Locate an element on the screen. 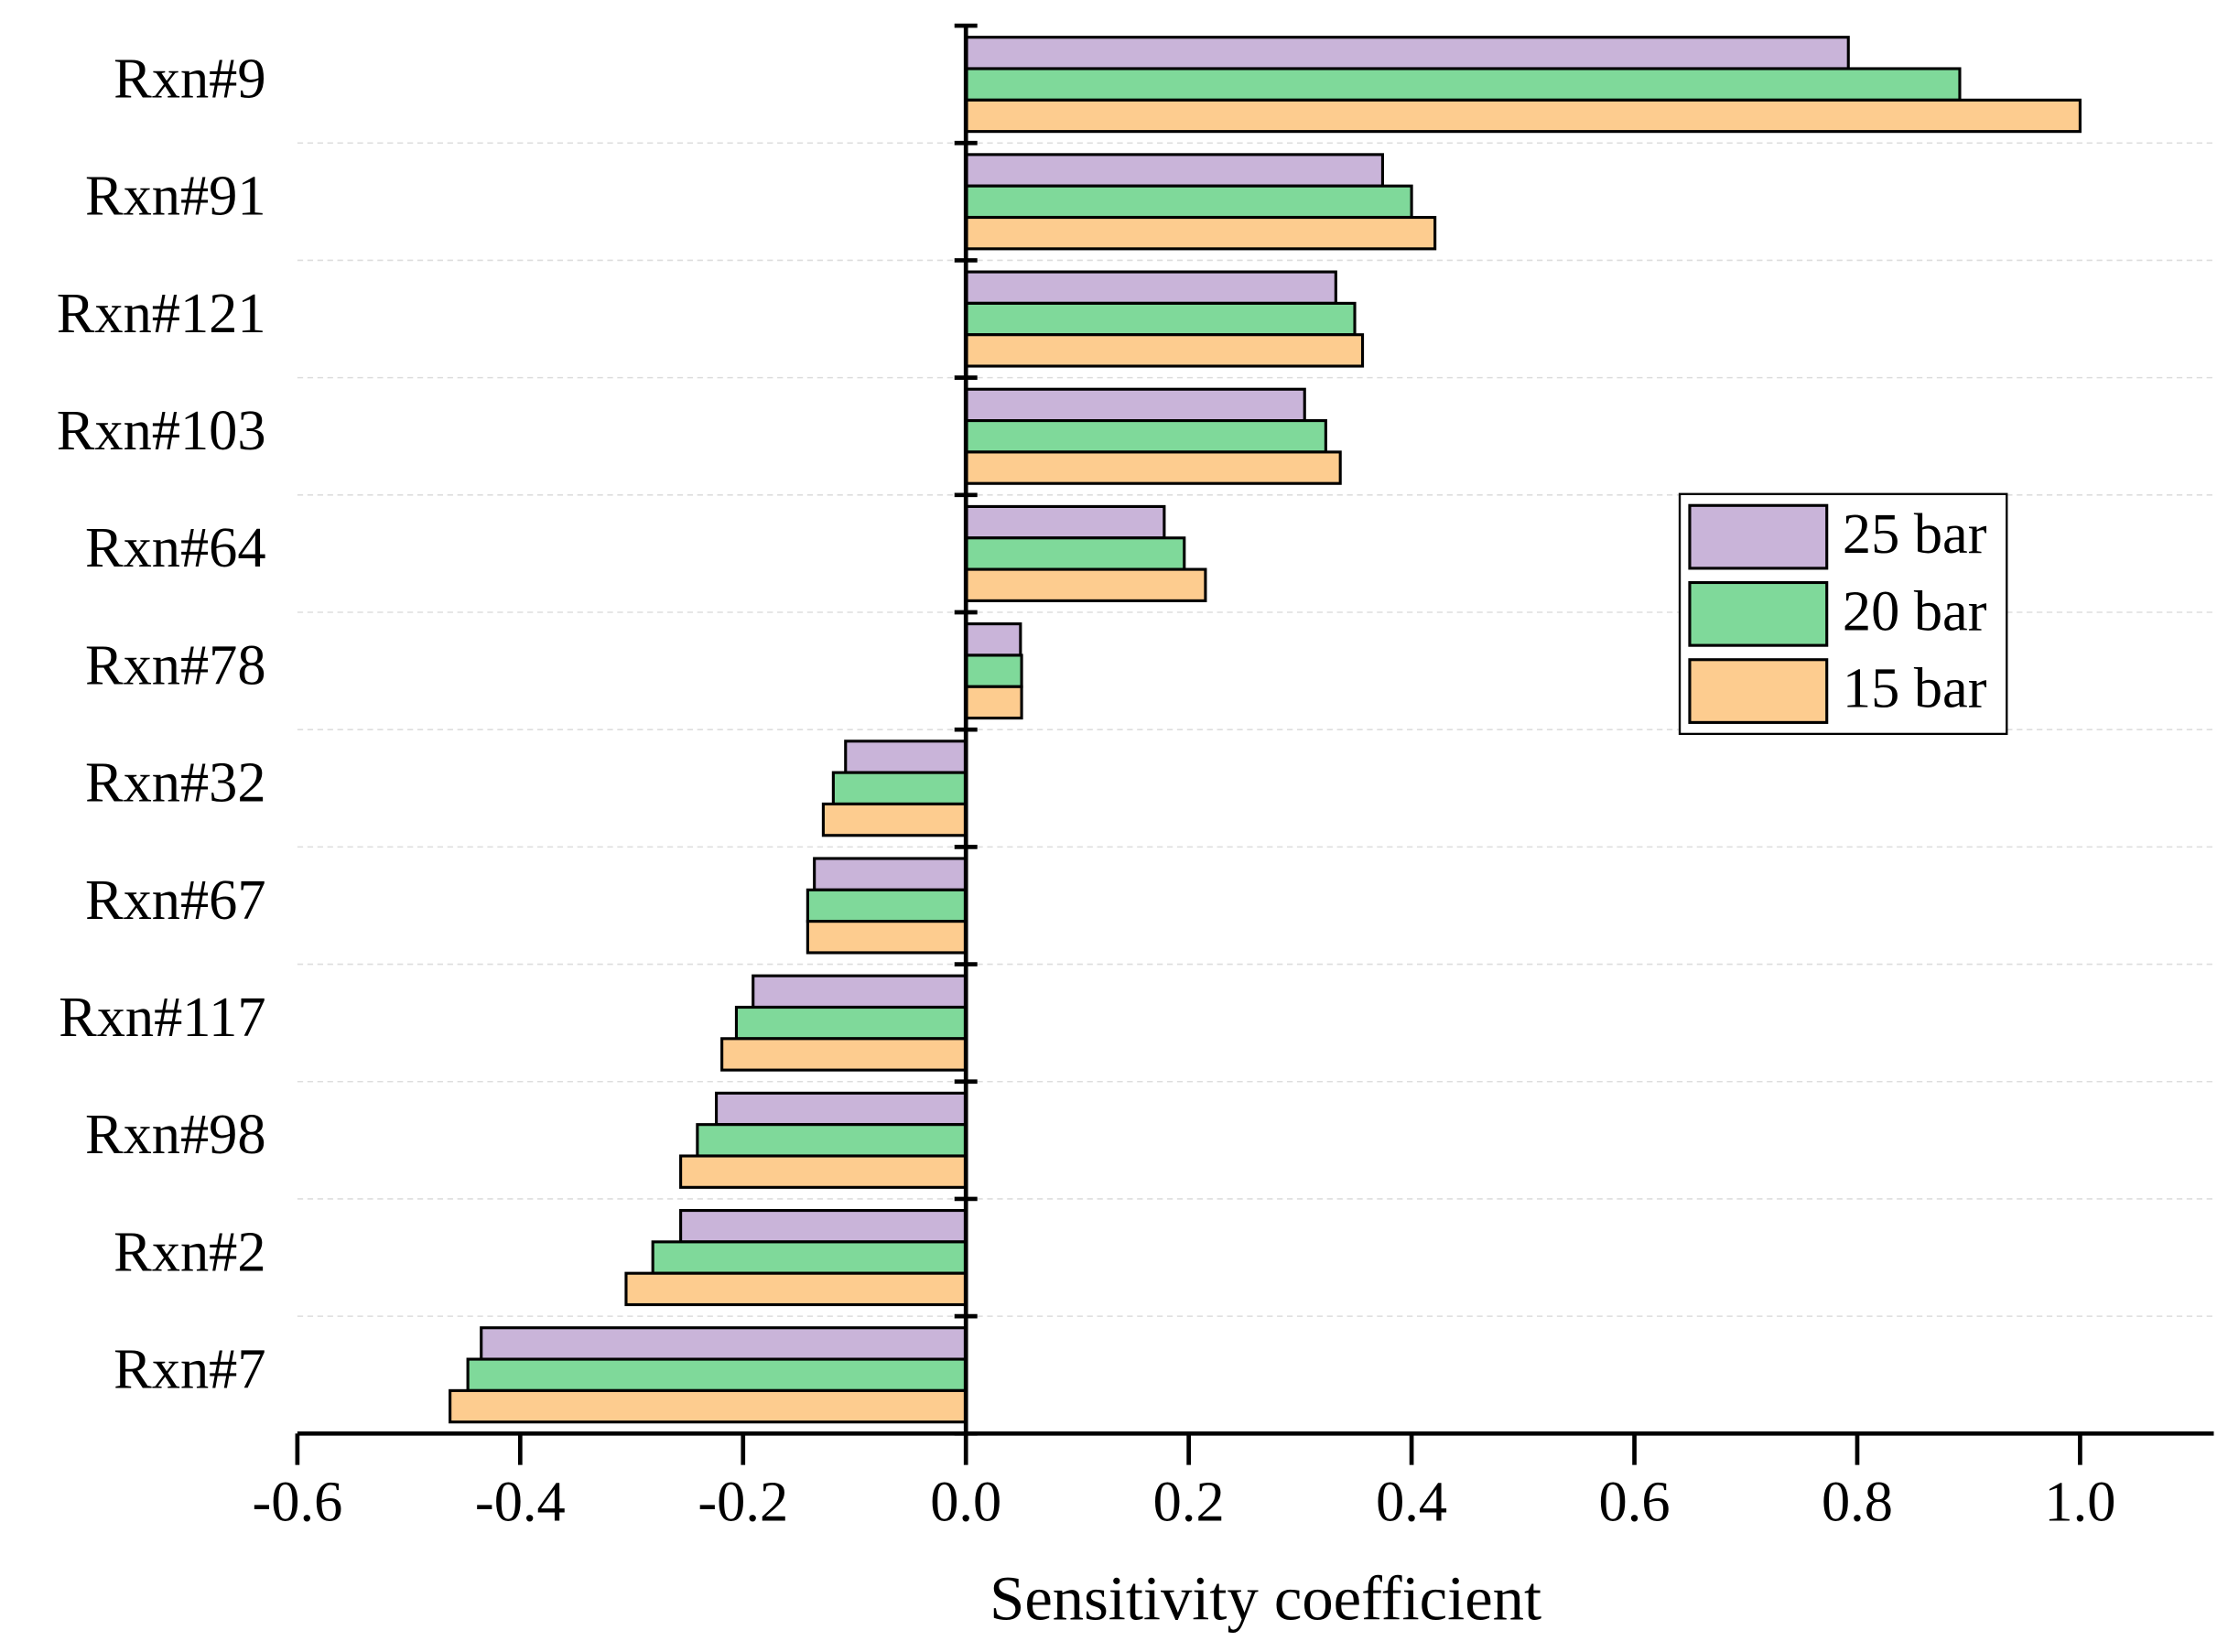  x-tick-label: 1.0 is located at coordinates (2079, 1502).